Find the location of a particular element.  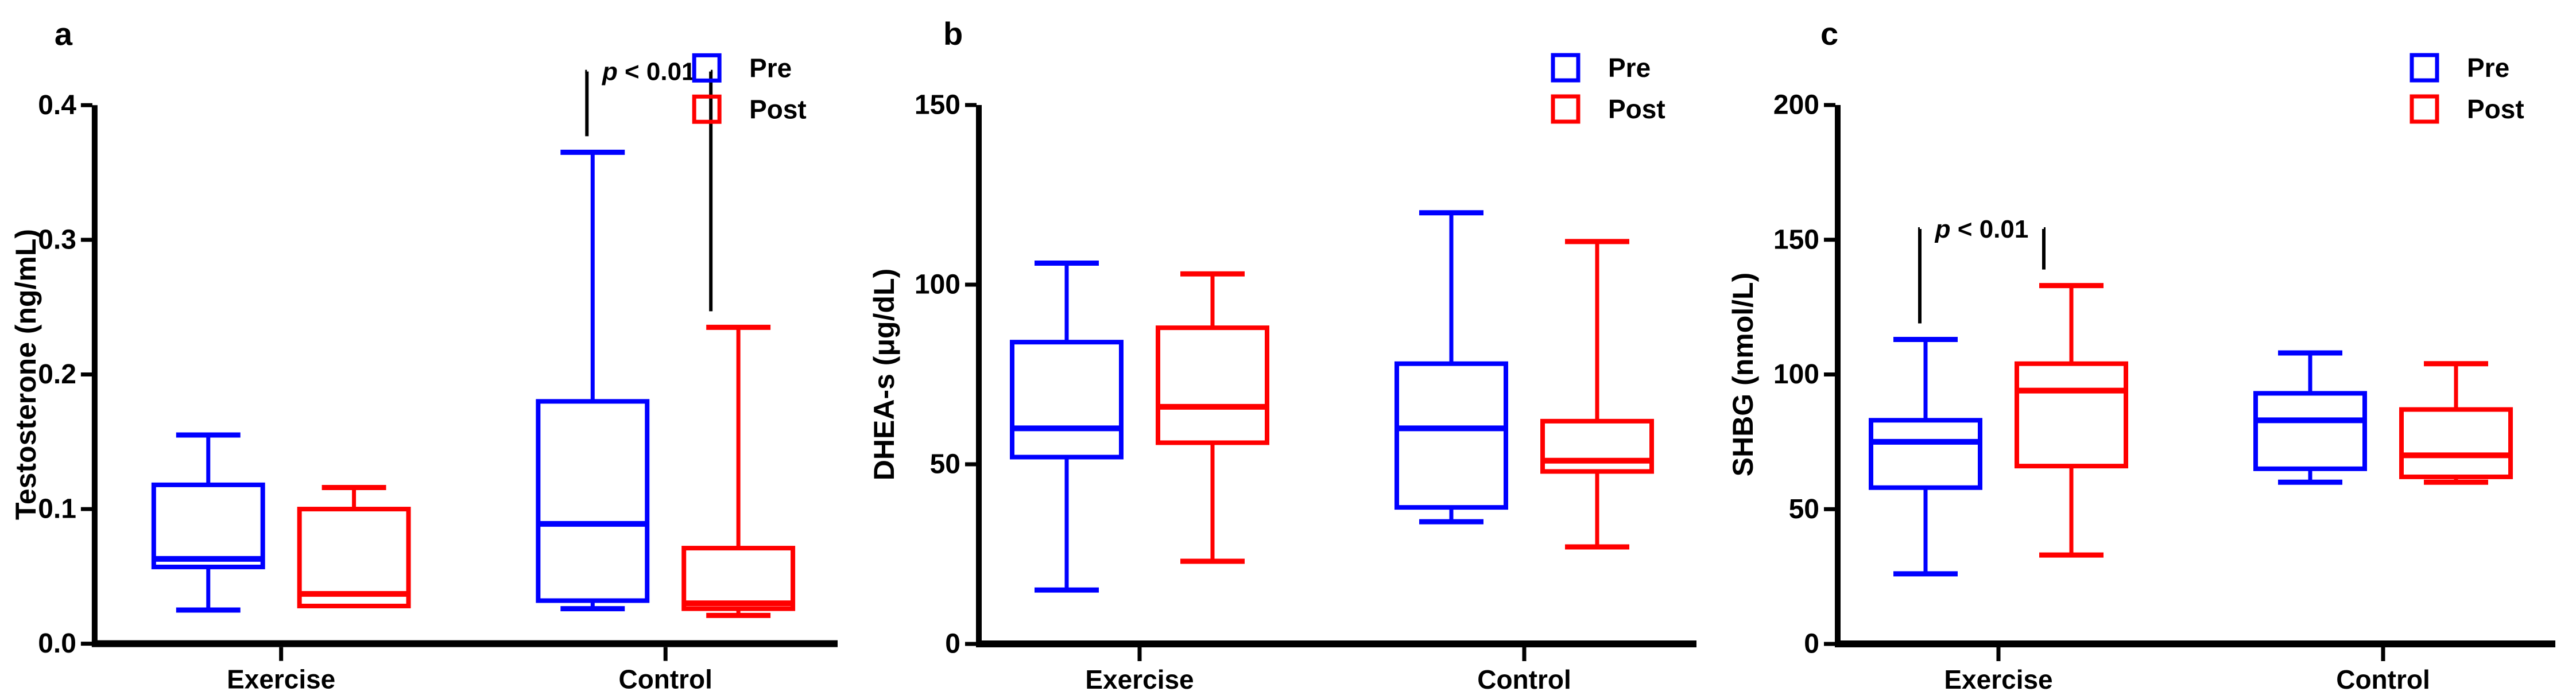

y-axis-title: SHBG (nmol/L) is located at coordinates (1743, 375).